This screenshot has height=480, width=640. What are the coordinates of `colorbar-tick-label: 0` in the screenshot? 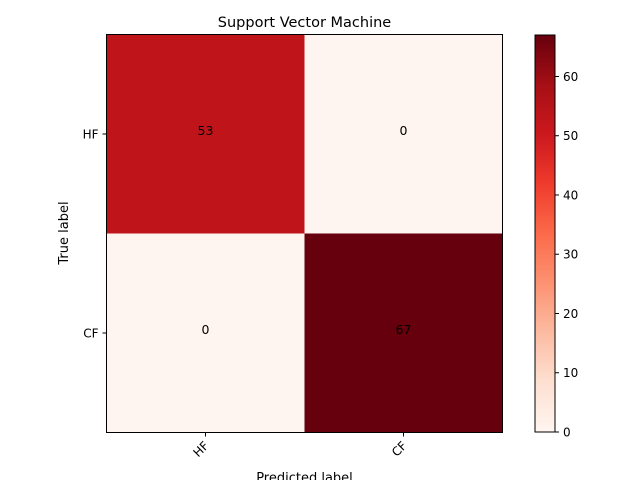 It's located at (567, 433).